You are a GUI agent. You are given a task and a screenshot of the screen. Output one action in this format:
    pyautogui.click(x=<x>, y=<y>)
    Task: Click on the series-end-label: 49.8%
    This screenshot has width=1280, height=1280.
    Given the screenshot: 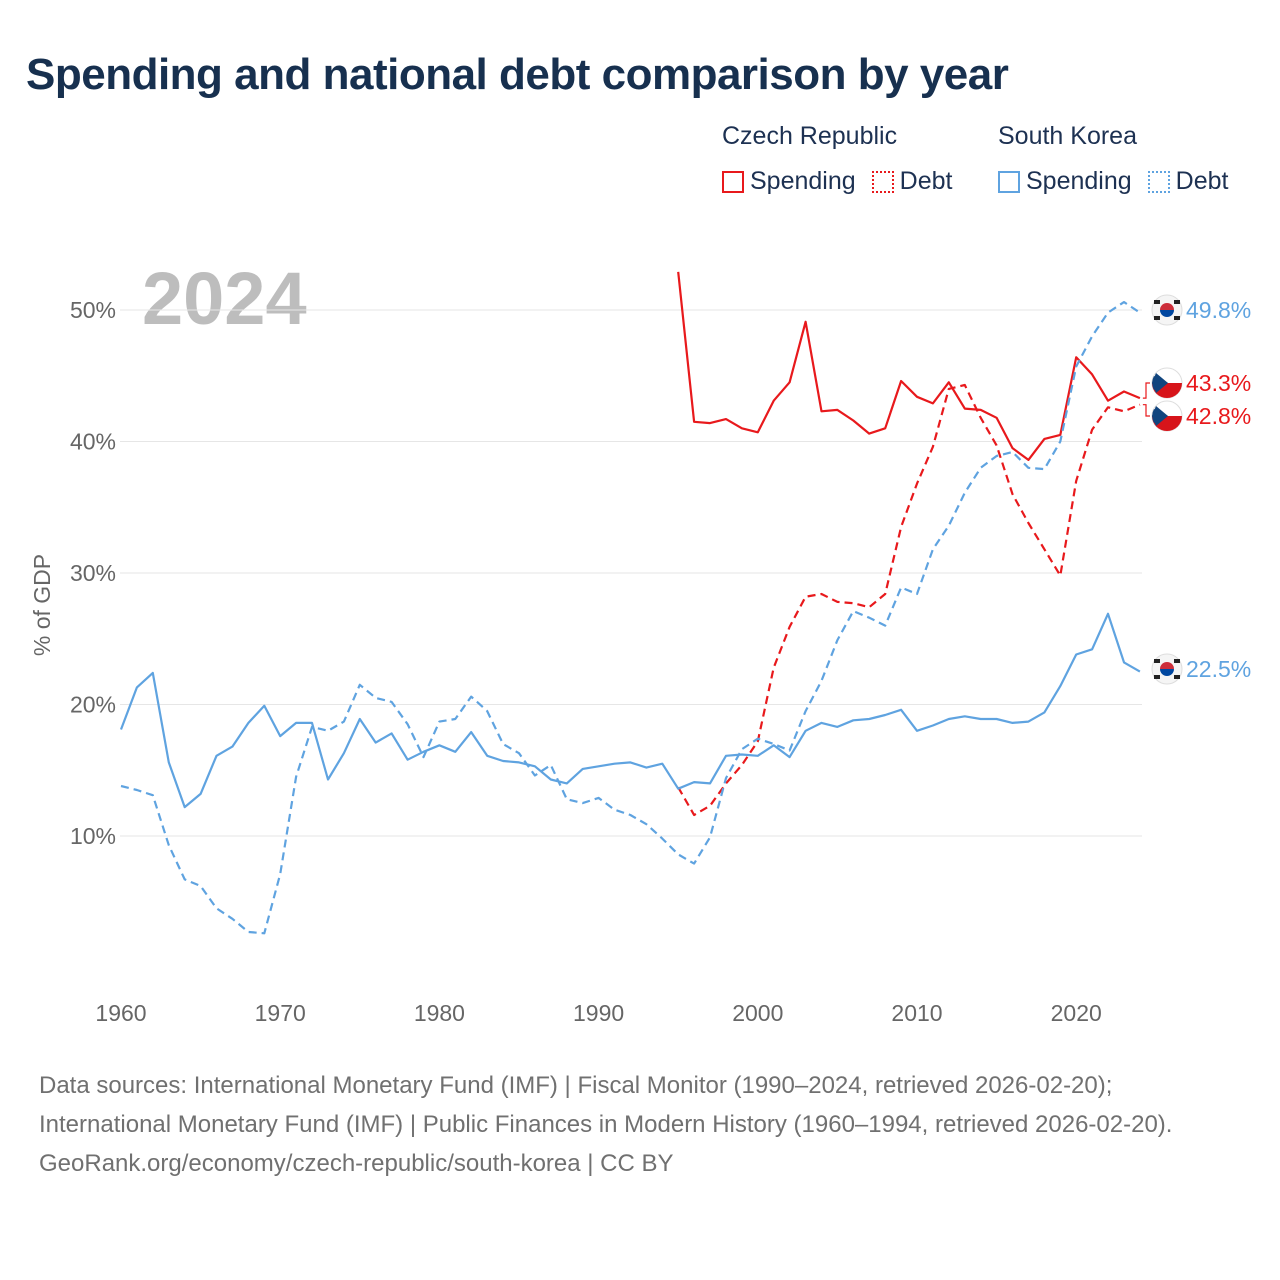 What is the action you would take?
    pyautogui.click(x=1218, y=310)
    